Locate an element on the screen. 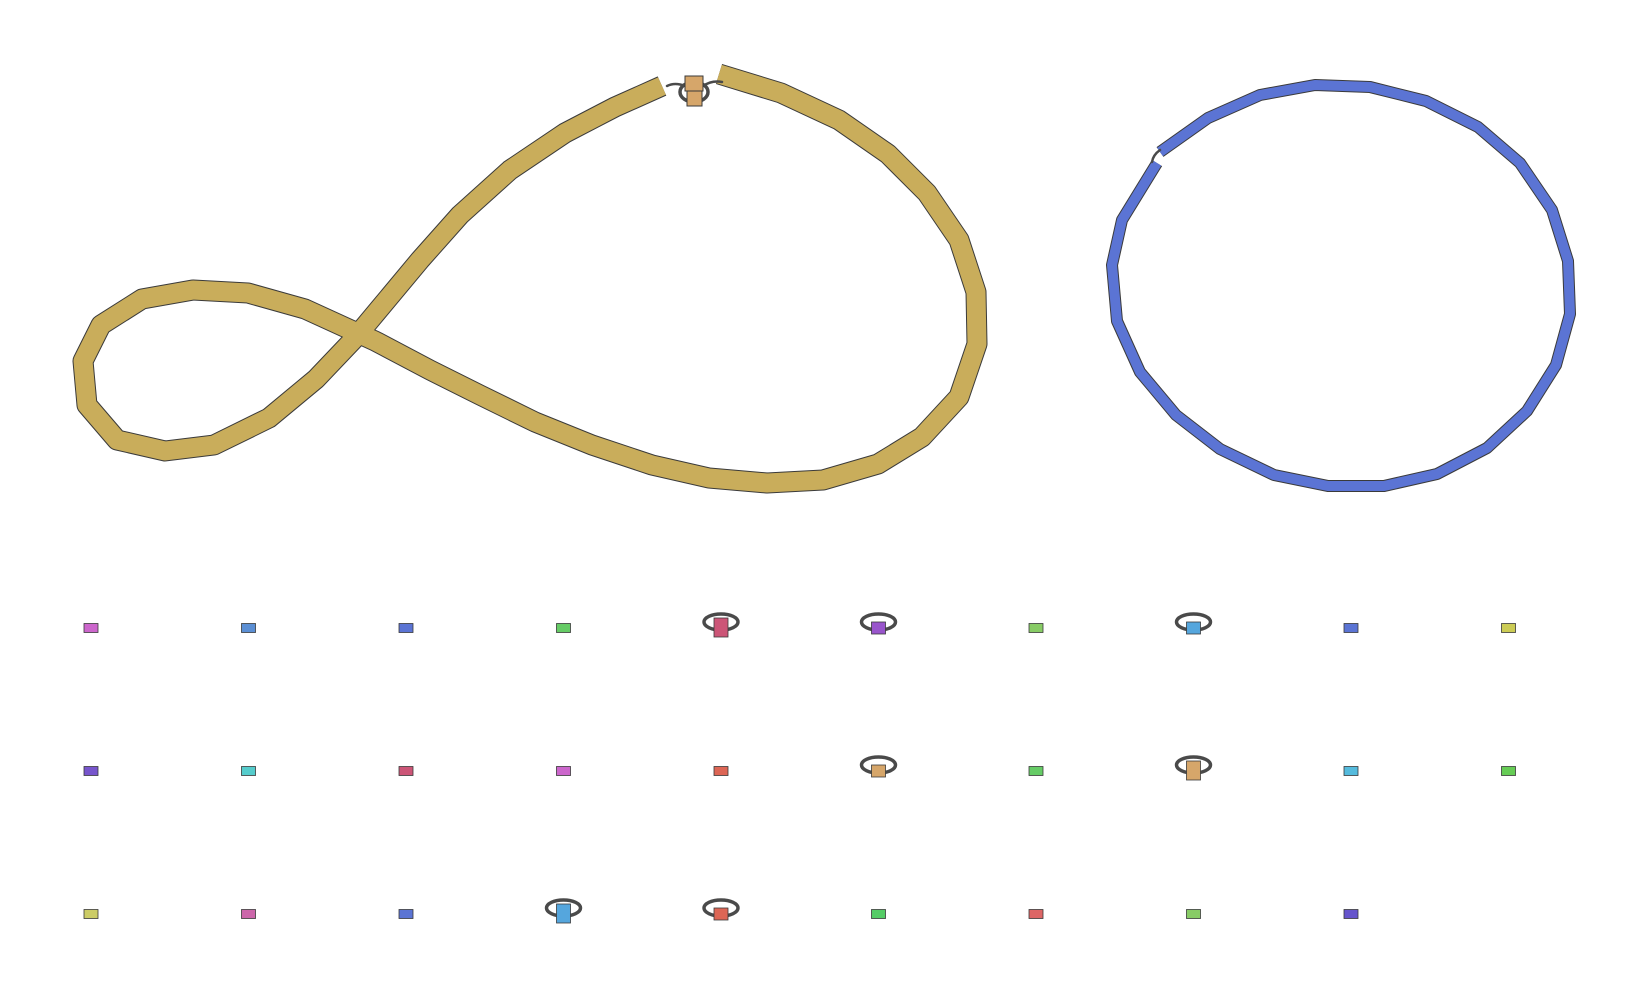 This screenshot has width=1643, height=1000. ring-contig is located at coordinates (1341, 285).